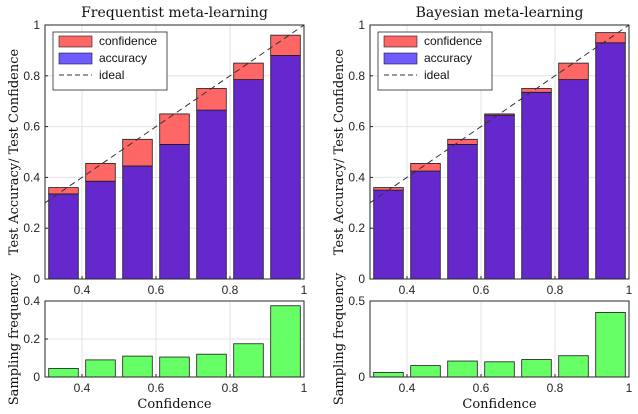 This screenshot has width=638, height=414. Describe the element at coordinates (174, 13) in the screenshot. I see `chart-title: Frequentist meta-learning` at that location.